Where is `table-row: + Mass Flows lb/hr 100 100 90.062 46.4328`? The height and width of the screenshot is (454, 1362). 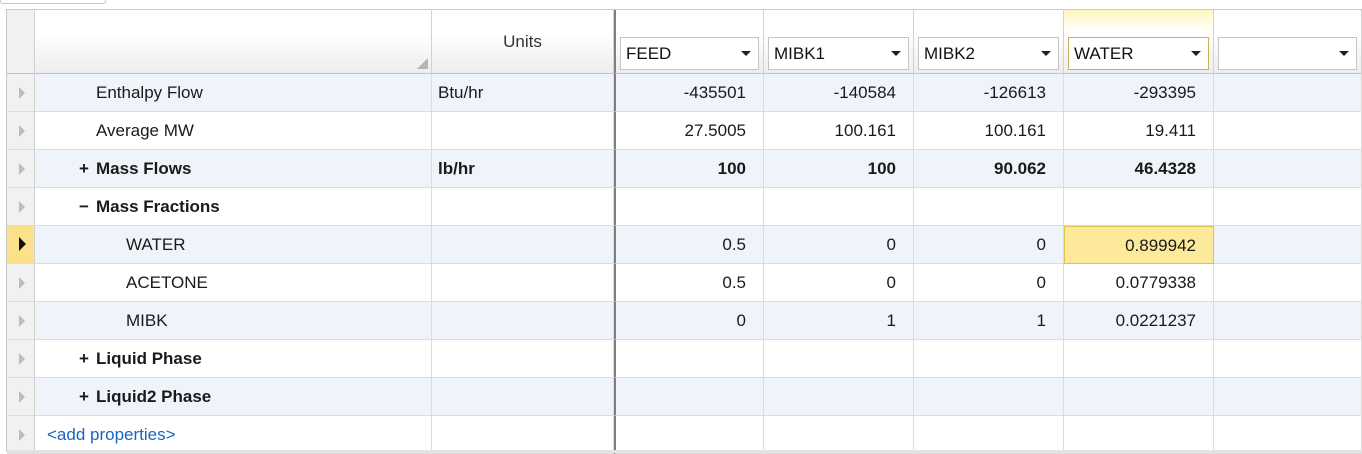 table-row: + Mass Flows lb/hr 100 100 90.062 46.4328 is located at coordinates (684, 169).